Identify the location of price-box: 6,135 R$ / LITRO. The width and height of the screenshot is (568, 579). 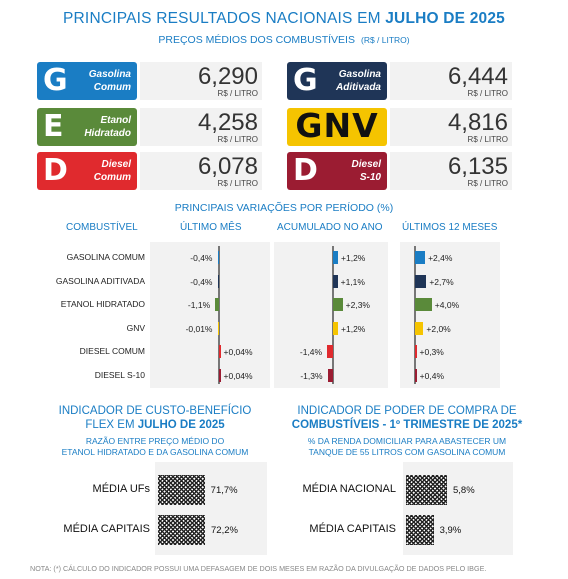
(451, 171).